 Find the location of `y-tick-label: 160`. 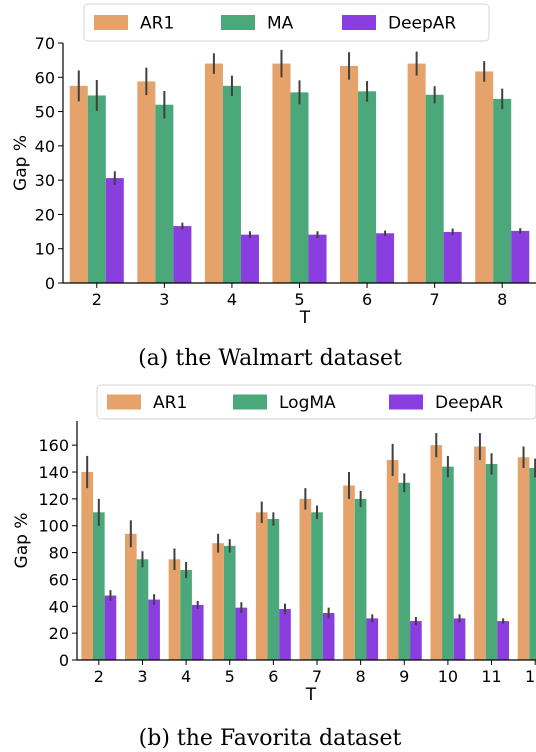

y-tick-label: 160 is located at coordinates (53, 445).